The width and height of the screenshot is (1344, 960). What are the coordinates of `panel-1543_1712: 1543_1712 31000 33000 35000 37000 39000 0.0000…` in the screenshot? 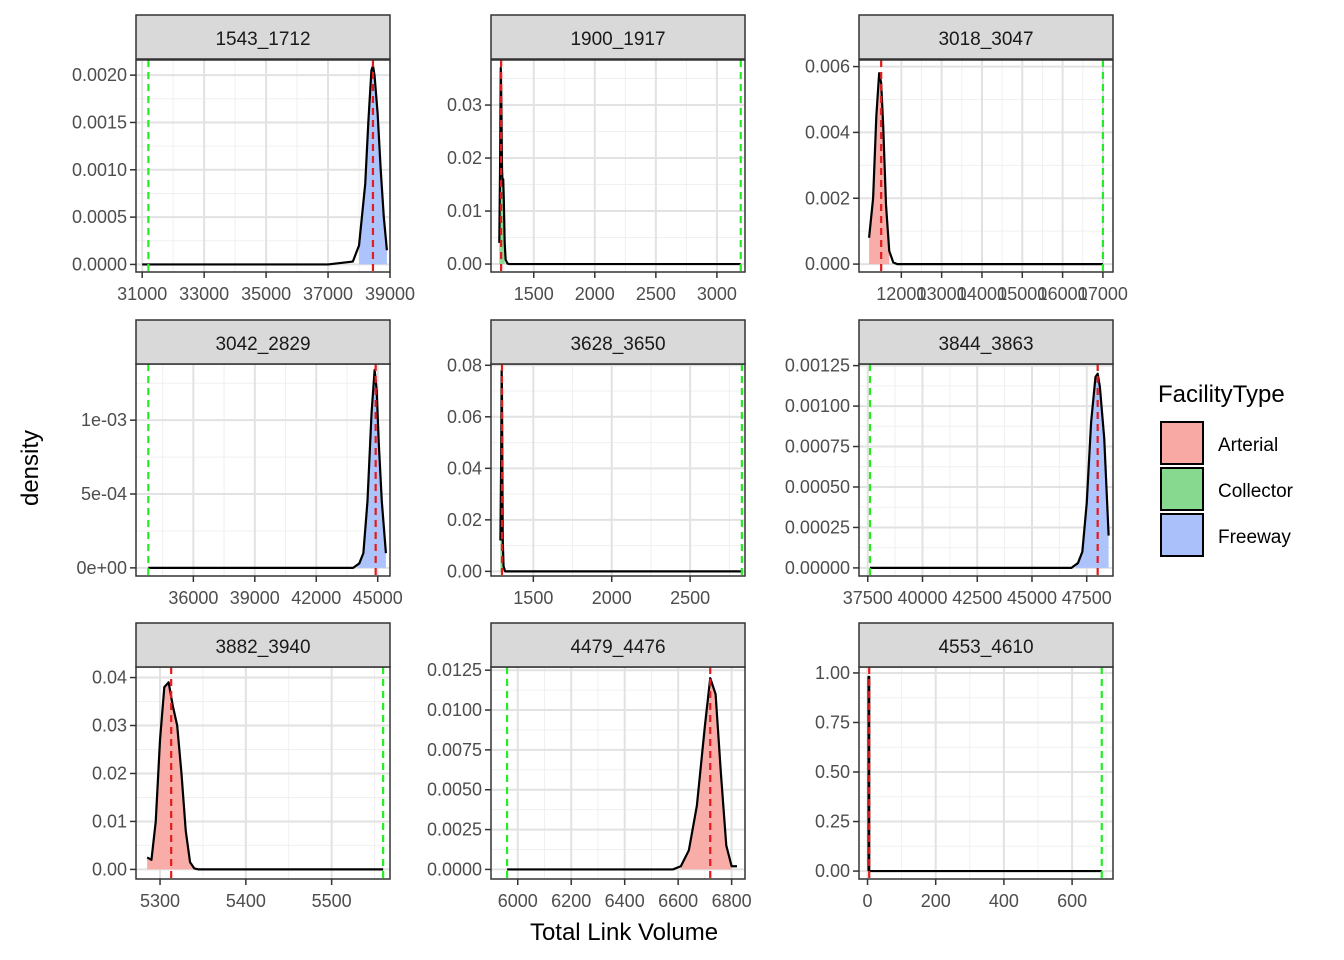 It's located at (243, 159).